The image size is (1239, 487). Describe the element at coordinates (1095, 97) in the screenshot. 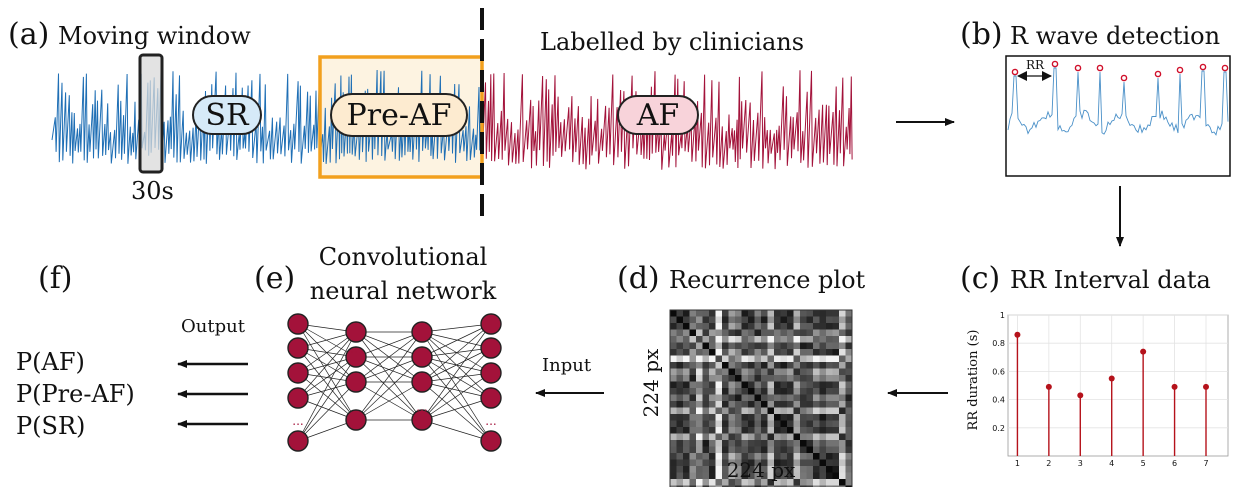

I see `panel-b: (b) R wave detection RR` at that location.